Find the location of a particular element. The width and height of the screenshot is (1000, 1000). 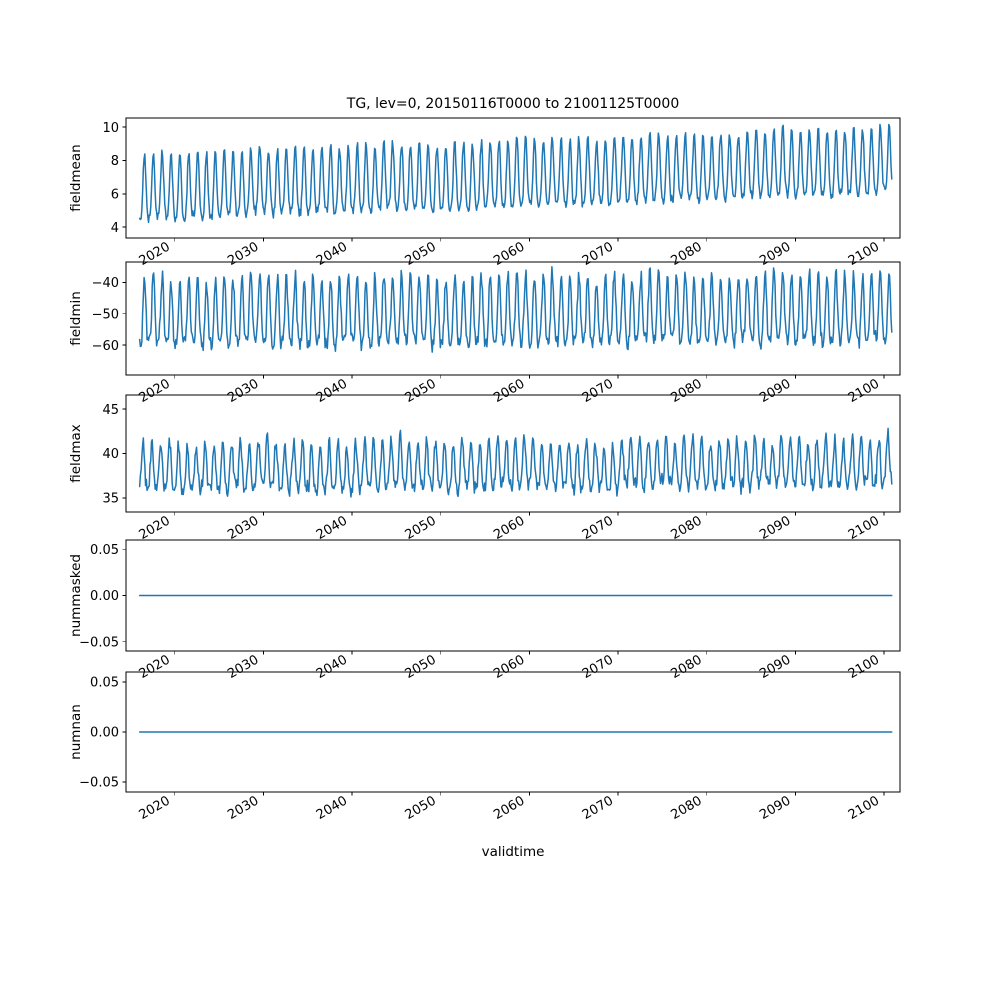

ytick-label: 40 is located at coordinates (110, 454).